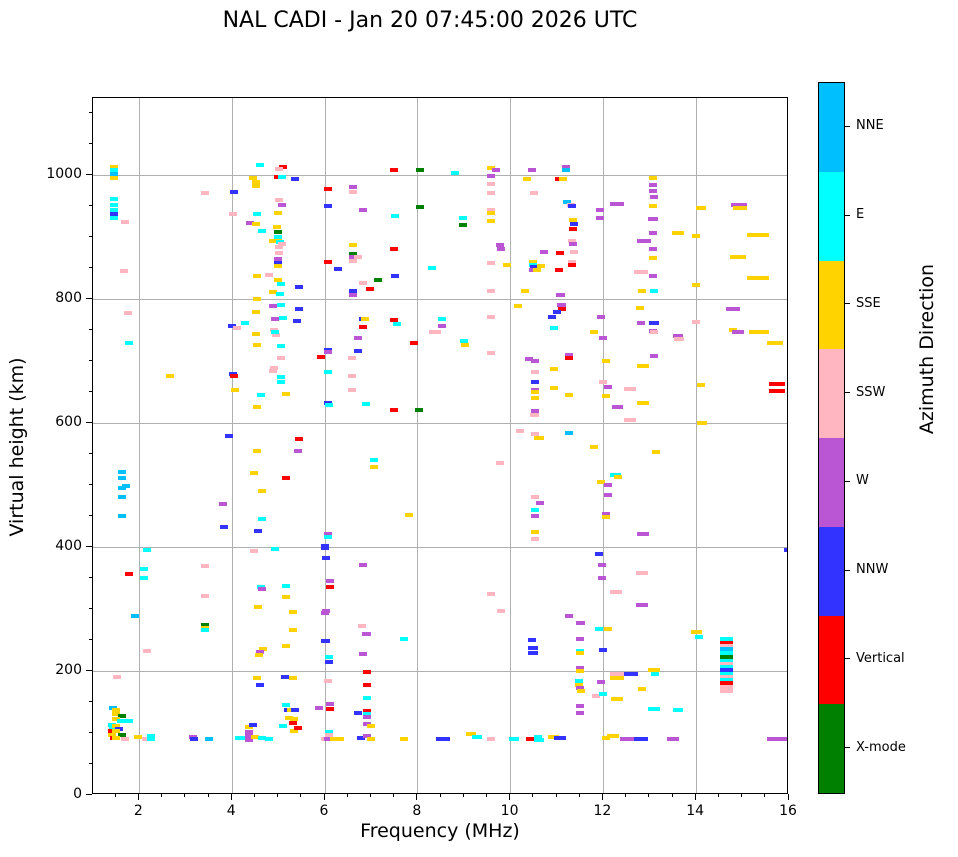  What do you see at coordinates (89, 670) in the screenshot?
I see `y-major-tick` at bounding box center [89, 670].